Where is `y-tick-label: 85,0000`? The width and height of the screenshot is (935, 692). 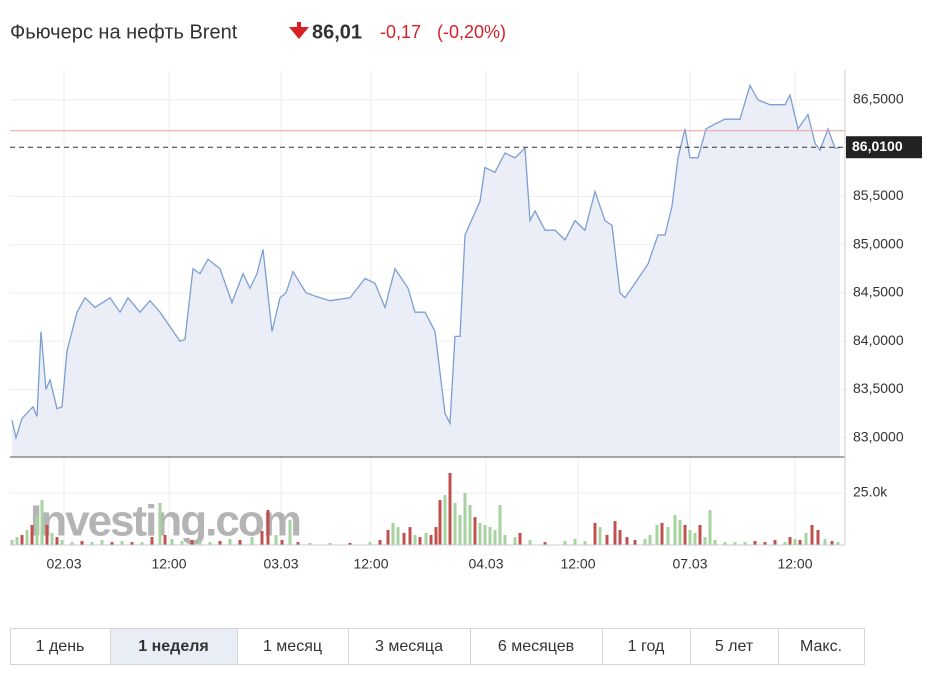
y-tick-label: 85,0000 is located at coordinates (878, 243).